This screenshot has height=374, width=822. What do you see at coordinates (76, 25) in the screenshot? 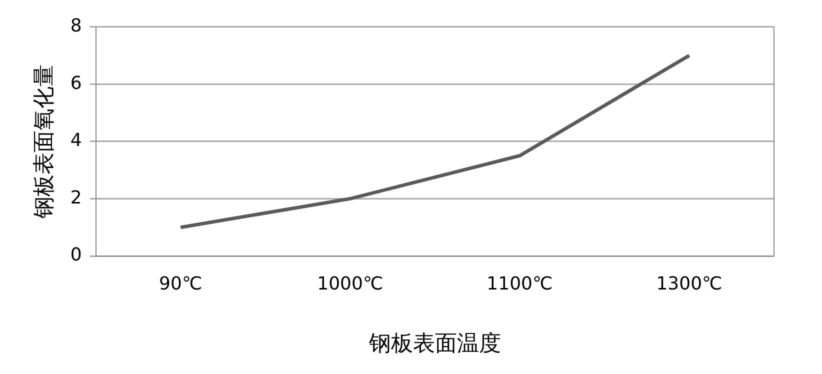
I see `y-tick-label: 8` at bounding box center [76, 25].